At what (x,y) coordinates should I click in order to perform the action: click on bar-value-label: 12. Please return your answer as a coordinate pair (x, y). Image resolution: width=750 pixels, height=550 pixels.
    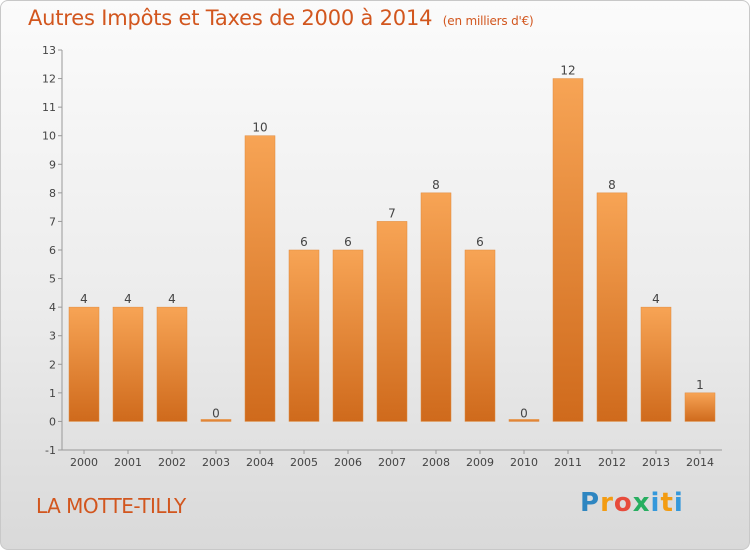
    Looking at the image, I should click on (567, 71).